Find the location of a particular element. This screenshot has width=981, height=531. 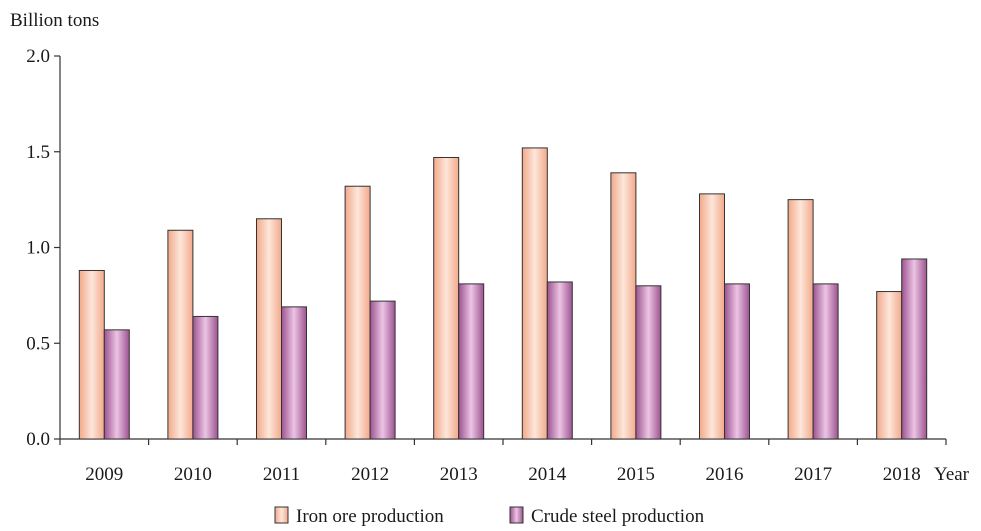

x-tick-label: 2012 is located at coordinates (370, 474).